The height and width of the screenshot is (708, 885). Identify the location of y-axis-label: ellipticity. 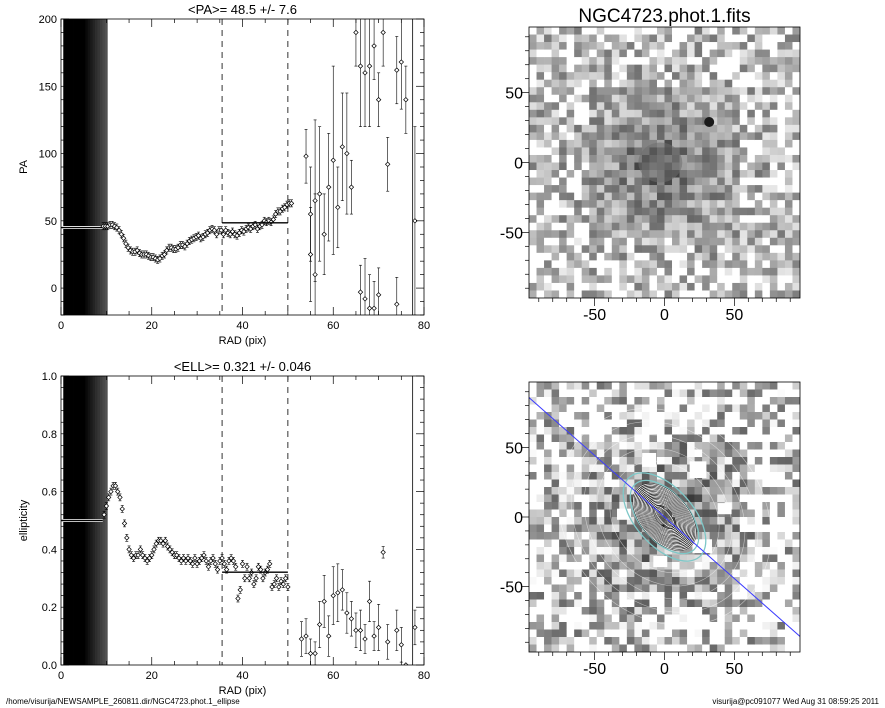
(24, 520).